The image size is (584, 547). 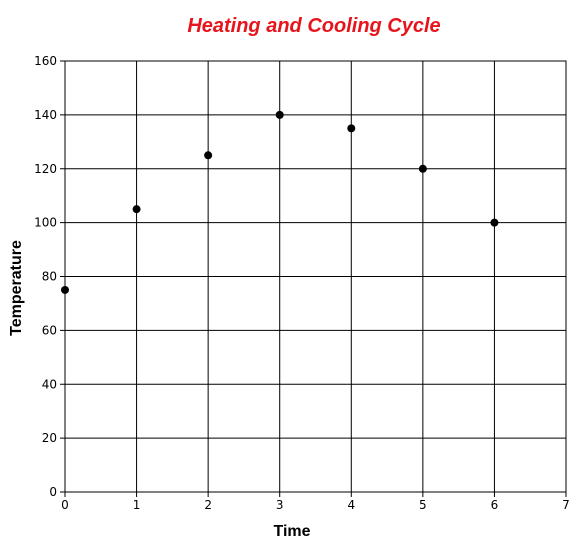 I want to click on x-tick-label: 2, so click(x=208, y=505).